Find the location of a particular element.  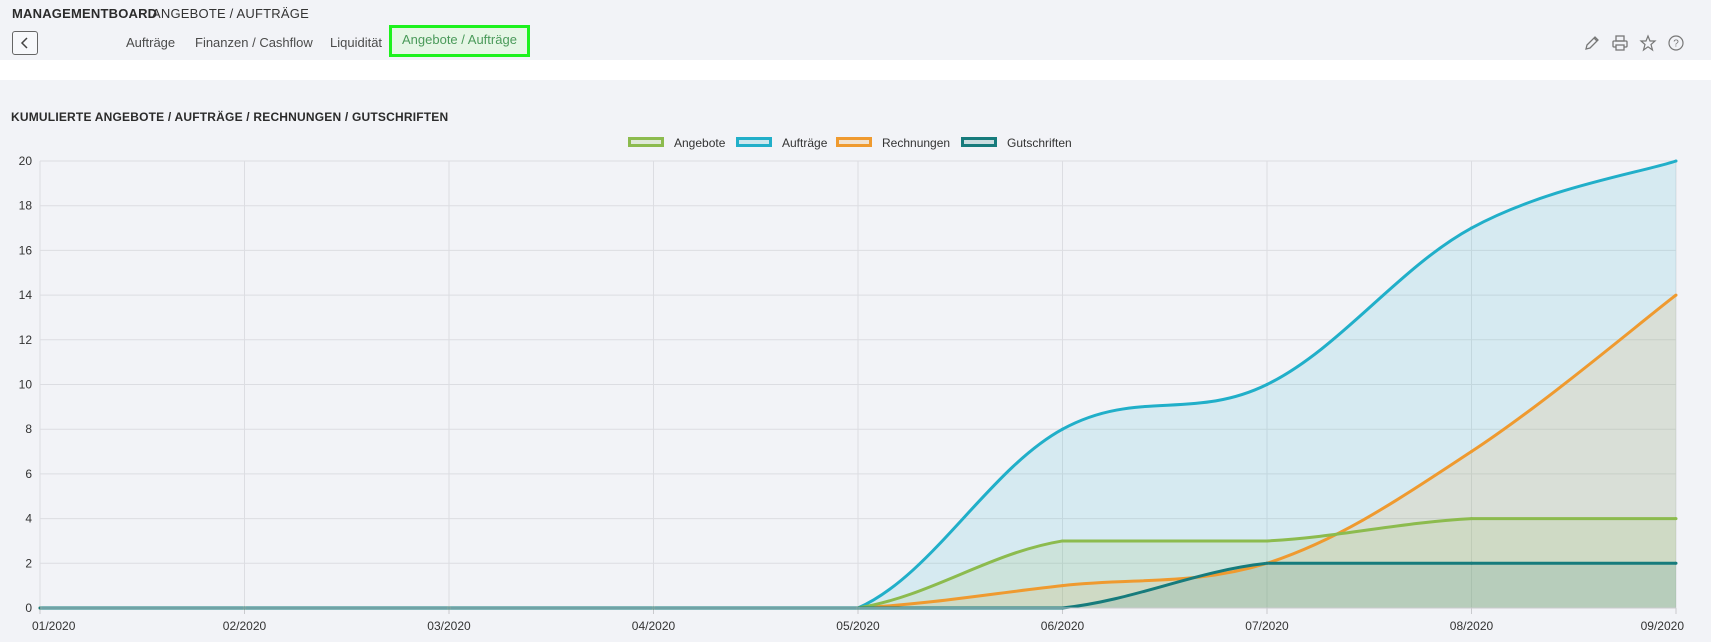

printer-icon is located at coordinates (1620, 43).